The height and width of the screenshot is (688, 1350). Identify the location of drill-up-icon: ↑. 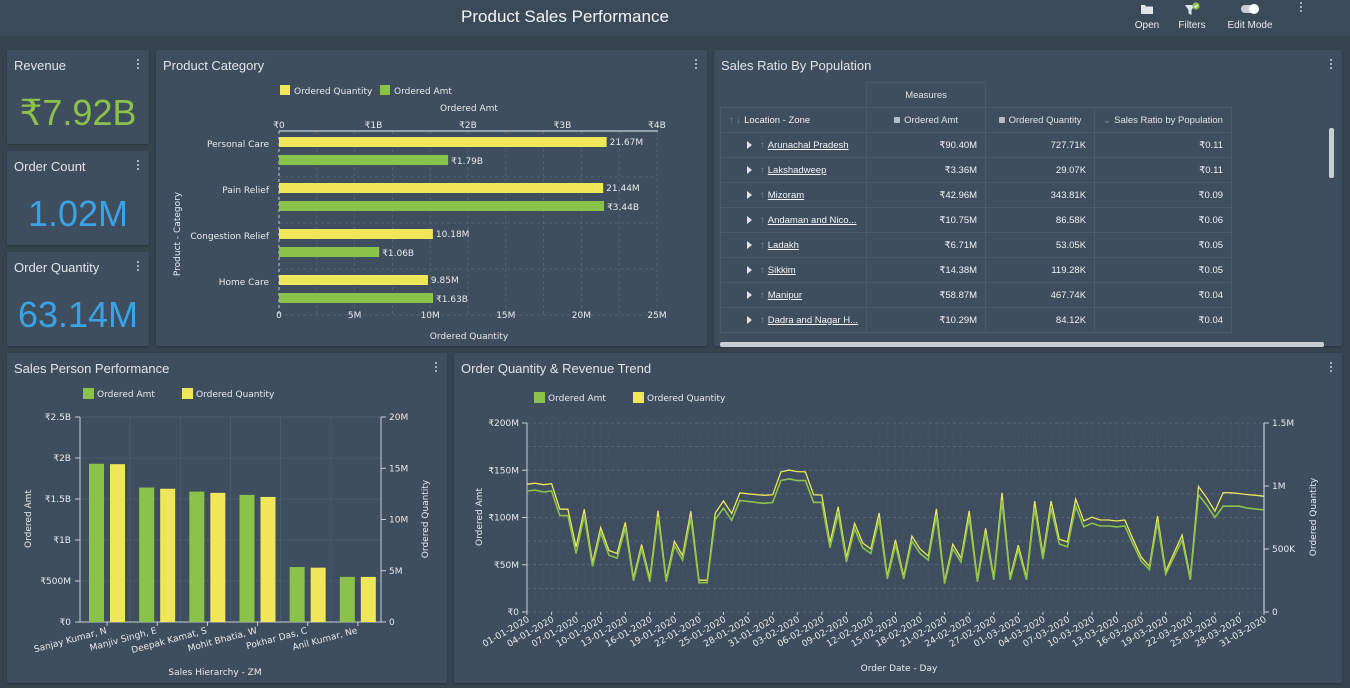
(762, 170).